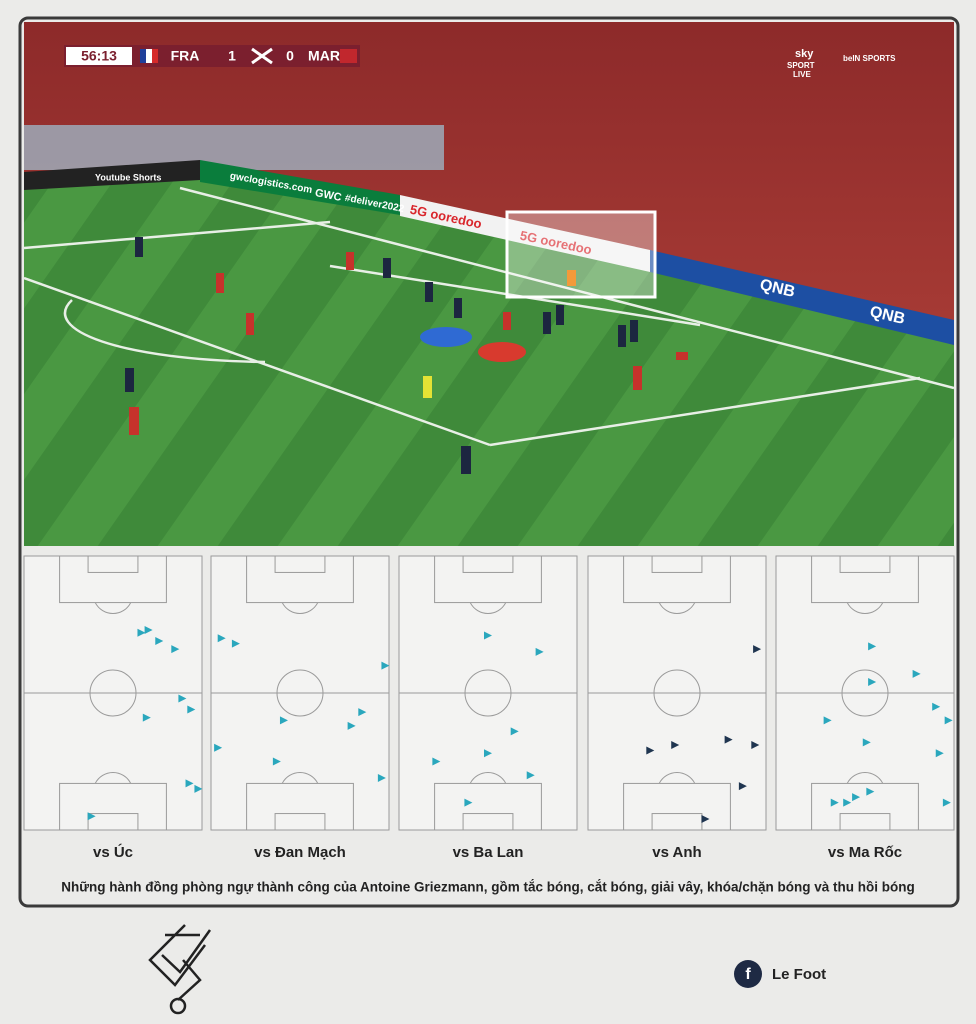  I want to click on pitch-panel: vs Anh, so click(677, 708).